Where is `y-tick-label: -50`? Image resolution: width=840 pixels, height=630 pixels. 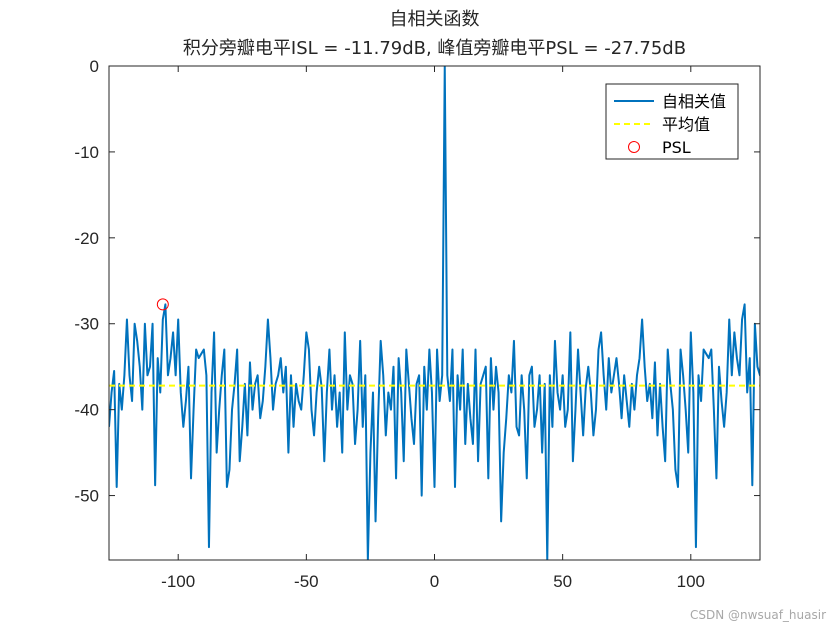
y-tick-label: -50 is located at coordinates (86, 496).